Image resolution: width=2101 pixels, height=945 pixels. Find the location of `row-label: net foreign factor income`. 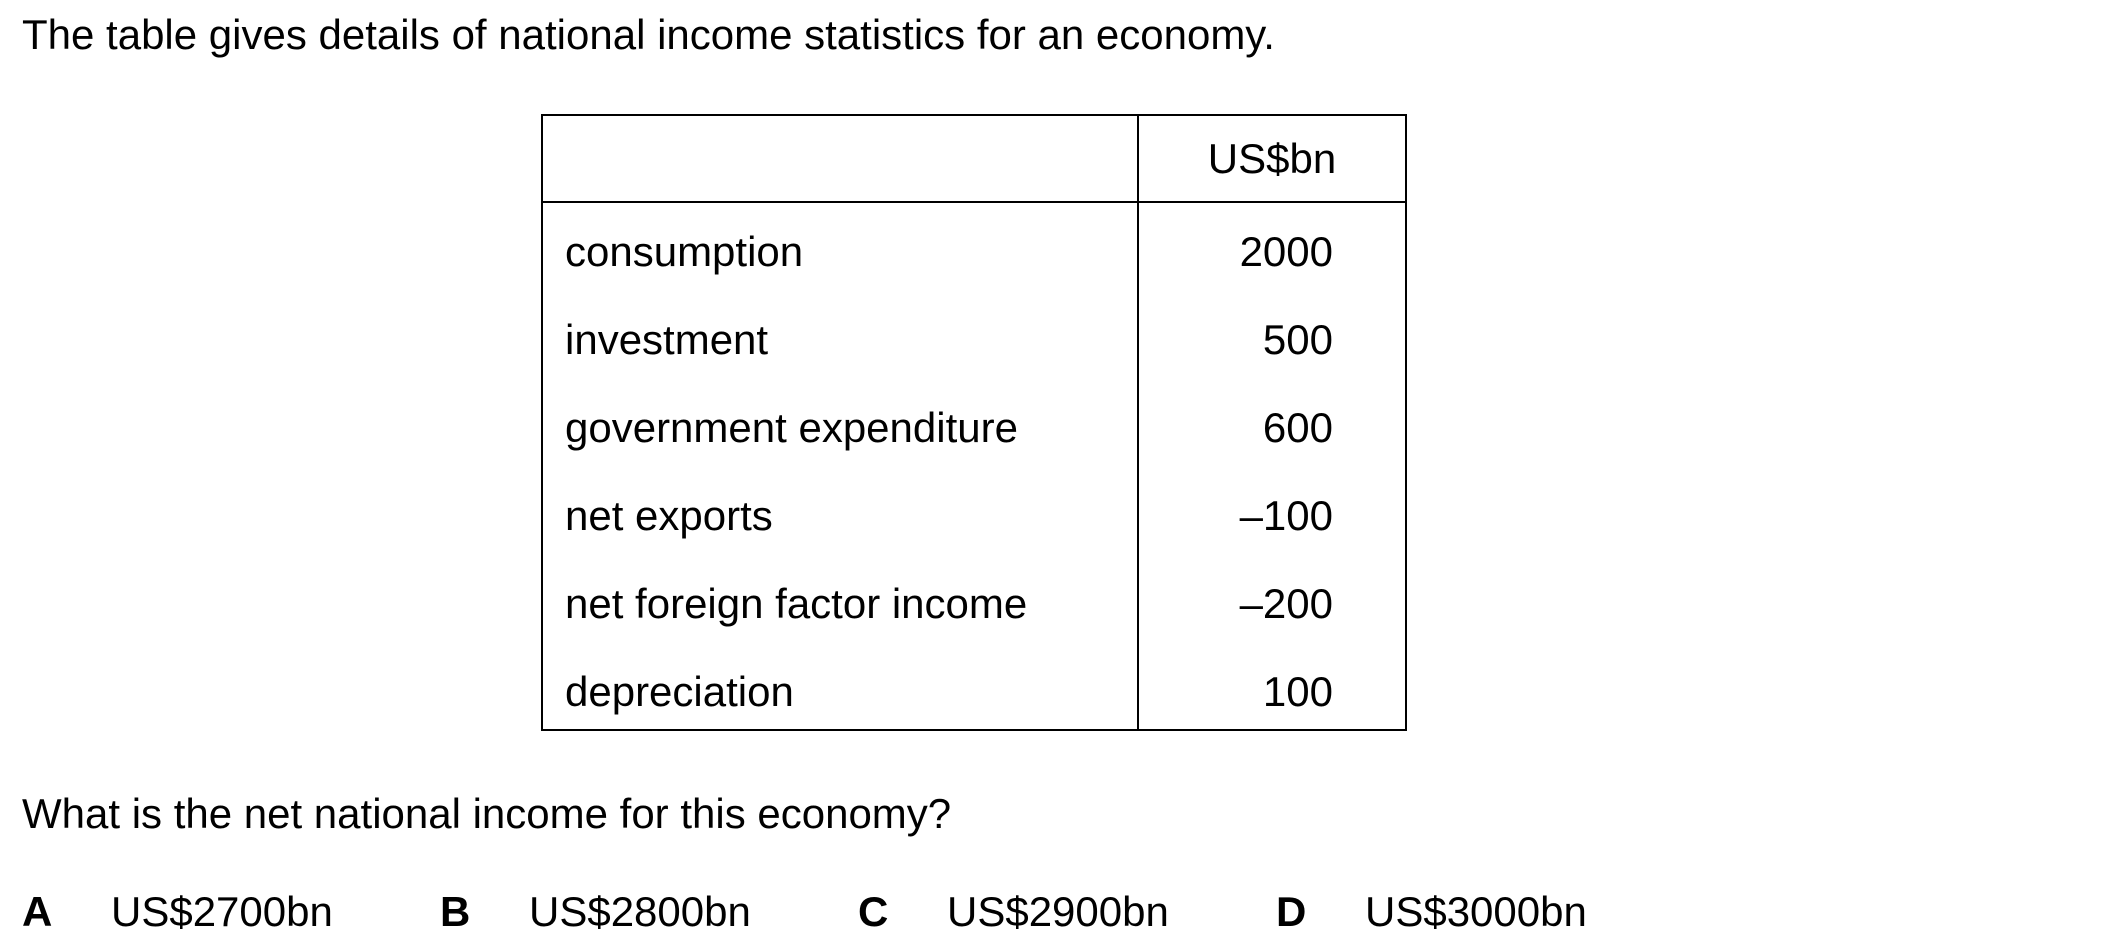

row-label: net foreign factor income is located at coordinates (796, 603).